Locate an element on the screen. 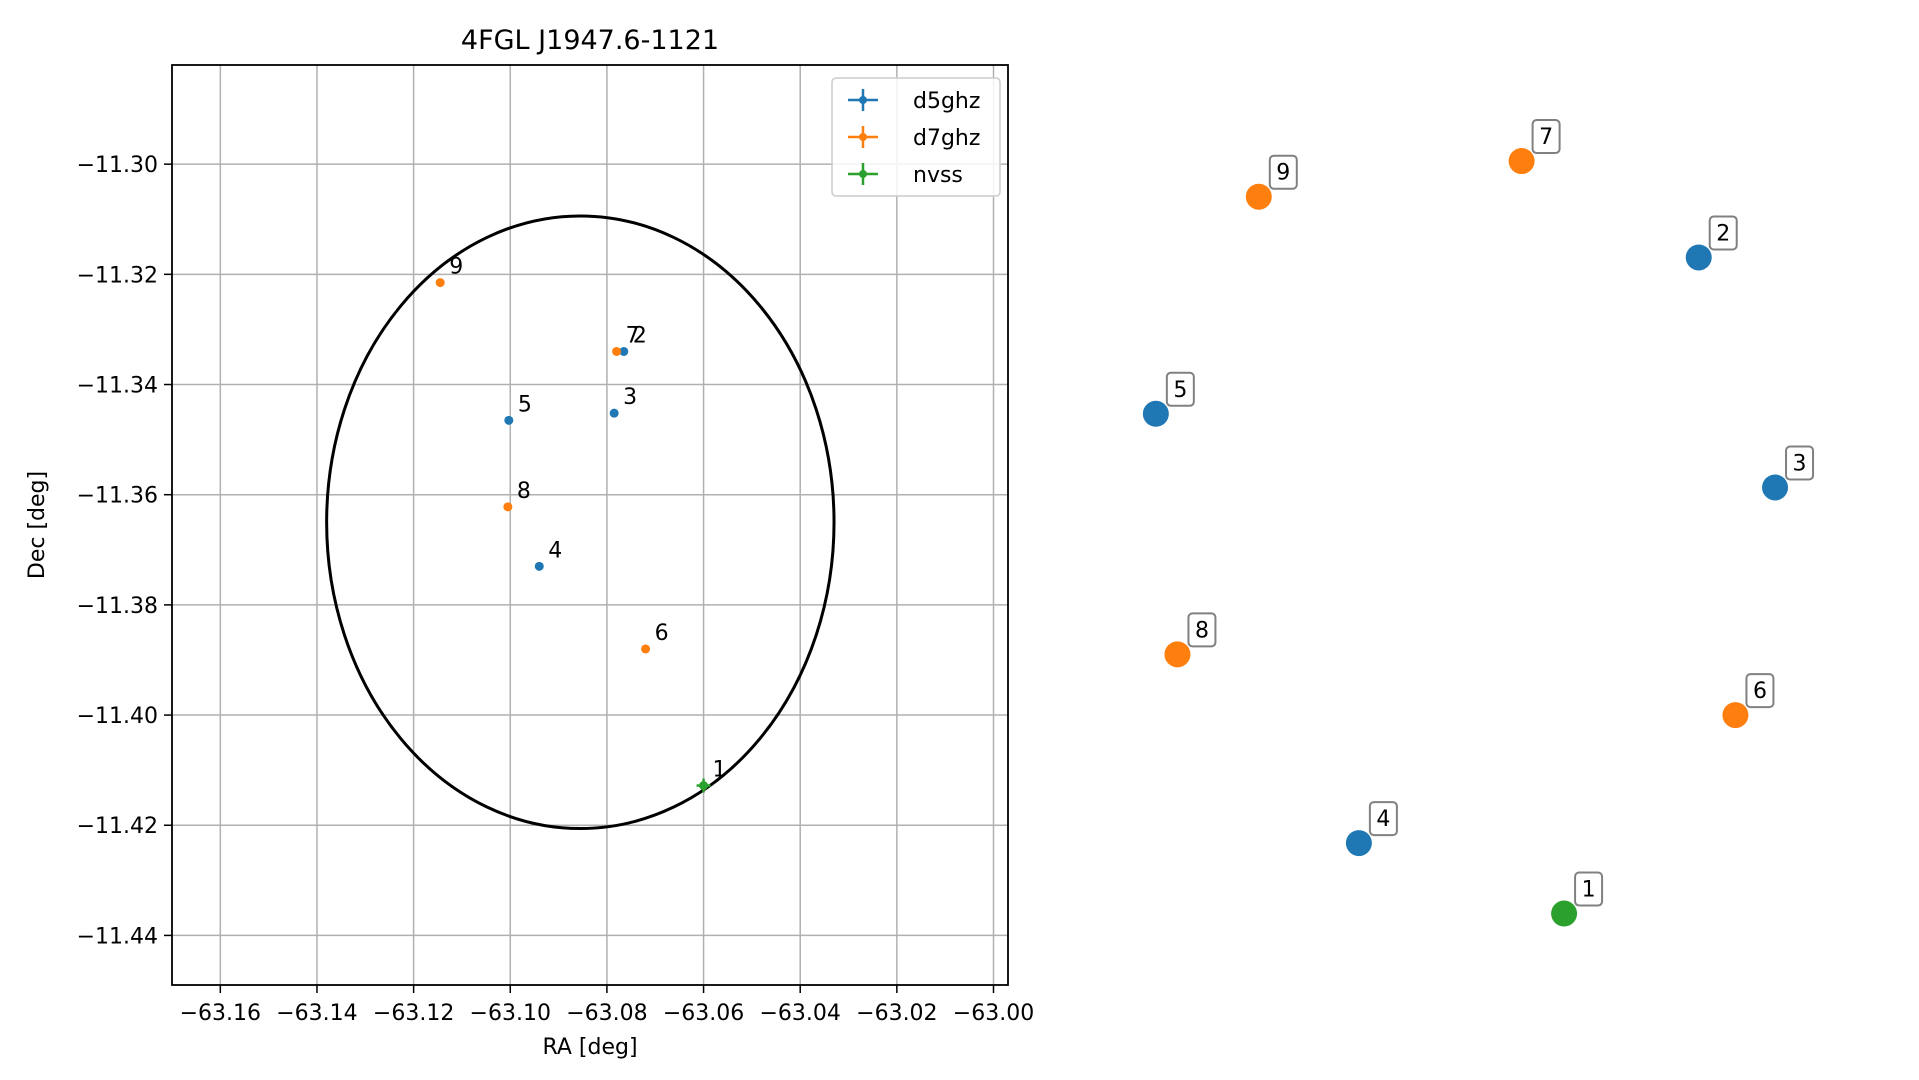 Image resolution: width=1919 pixels, height=1080 pixels. x-tick-label: −63.04 is located at coordinates (799, 1013).